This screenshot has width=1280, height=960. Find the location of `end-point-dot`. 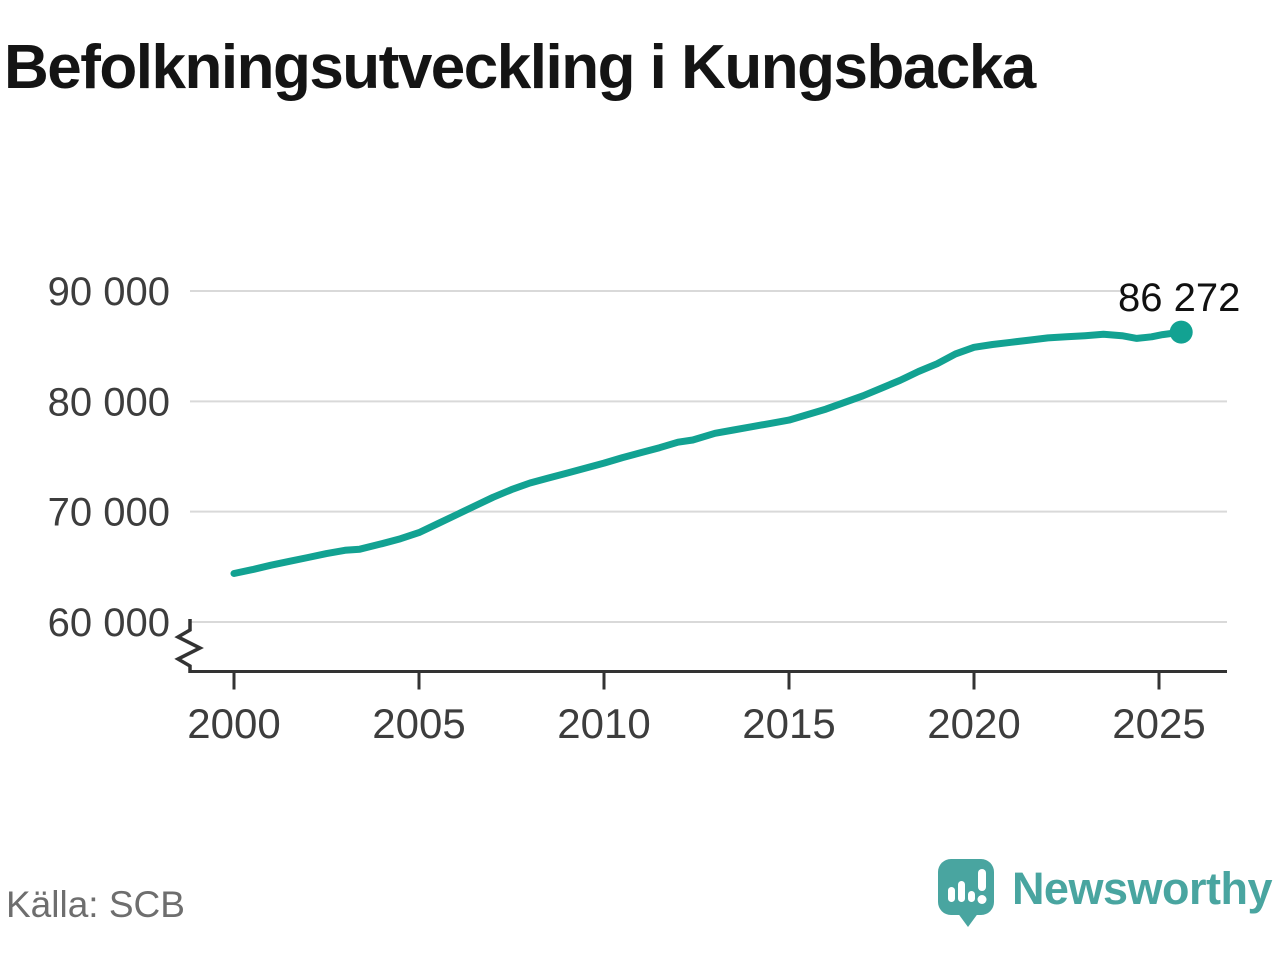

end-point-dot is located at coordinates (1181, 332).